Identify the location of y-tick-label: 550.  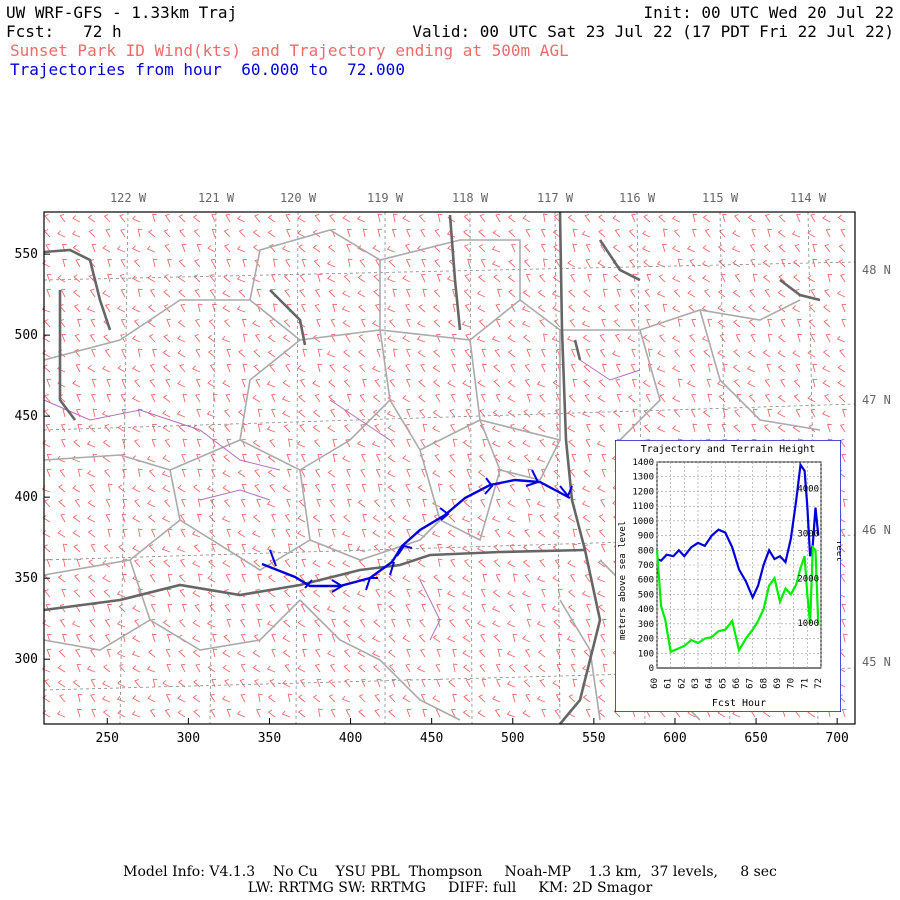
(26, 254).